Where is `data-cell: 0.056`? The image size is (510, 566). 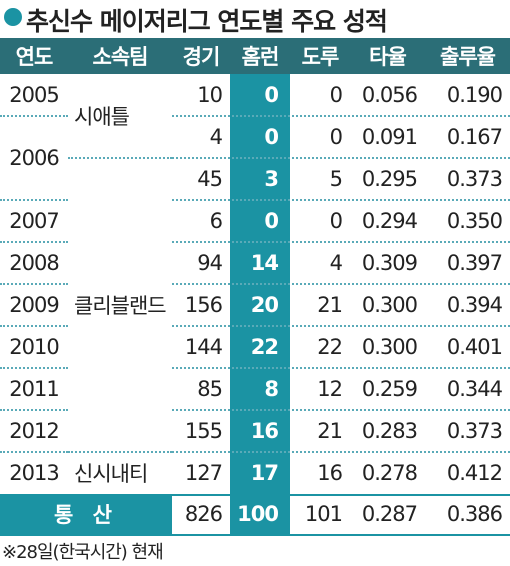
data-cell: 0.056 is located at coordinates (389, 95).